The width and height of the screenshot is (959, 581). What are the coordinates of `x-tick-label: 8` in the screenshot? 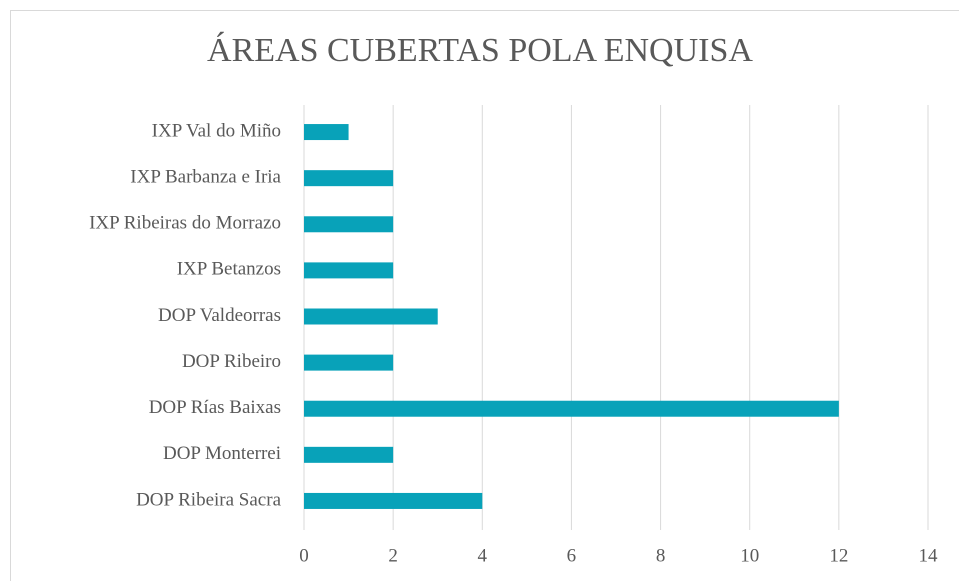 It's located at (661, 555).